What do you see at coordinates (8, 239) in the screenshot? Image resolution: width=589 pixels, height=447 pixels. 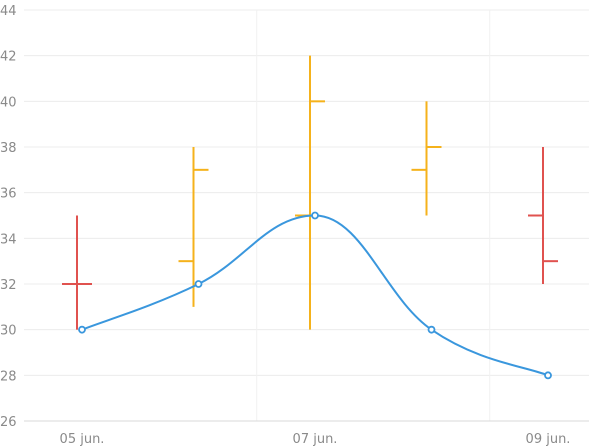 I see `y-tick-label: 34` at bounding box center [8, 239].